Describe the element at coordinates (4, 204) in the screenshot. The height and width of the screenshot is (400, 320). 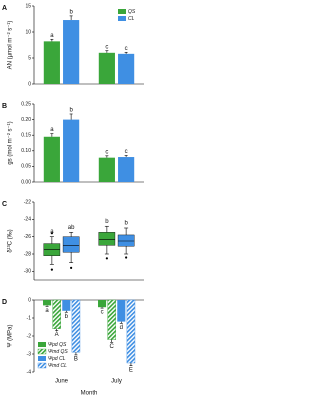
I see `panel-letter: C` at that location.